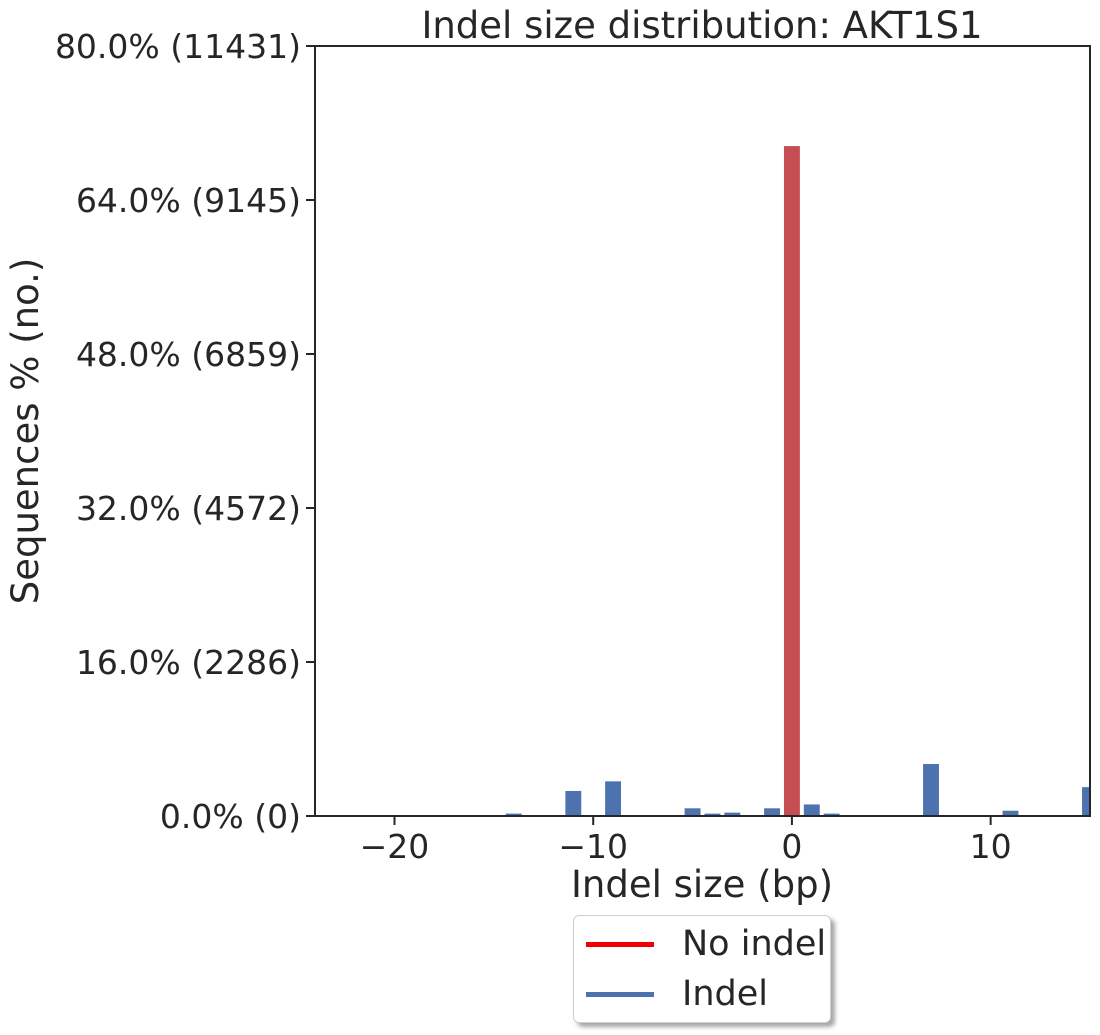  I want to click on chart-title: Indel size distribution: AKT1S1, so click(701, 25).